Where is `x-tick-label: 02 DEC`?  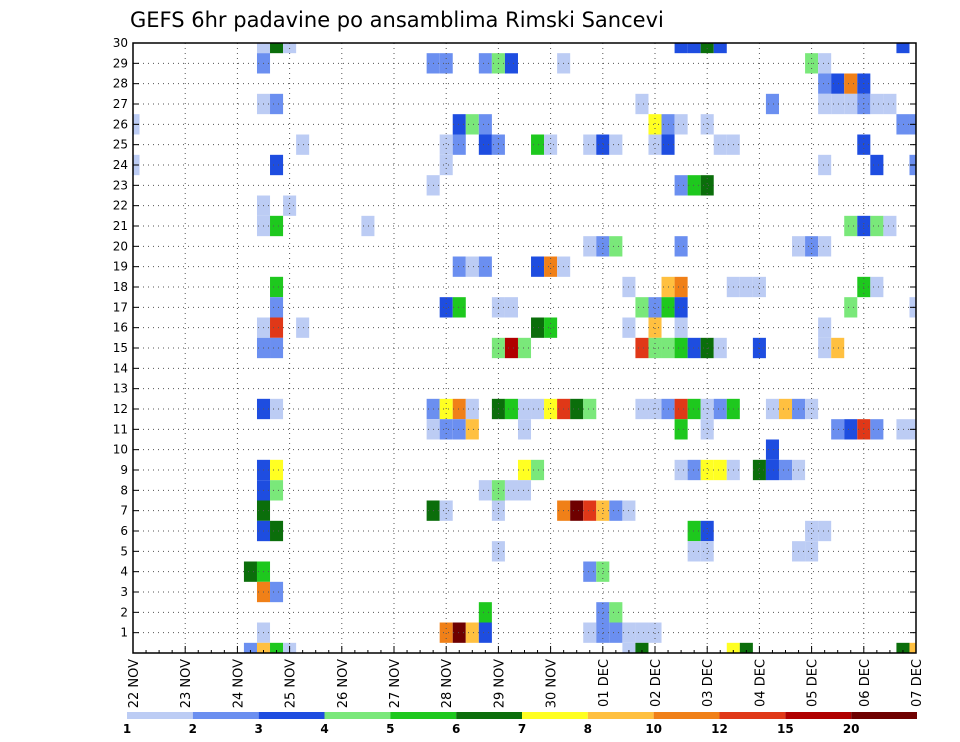
x-tick-label: 02 DEC is located at coordinates (656, 683).